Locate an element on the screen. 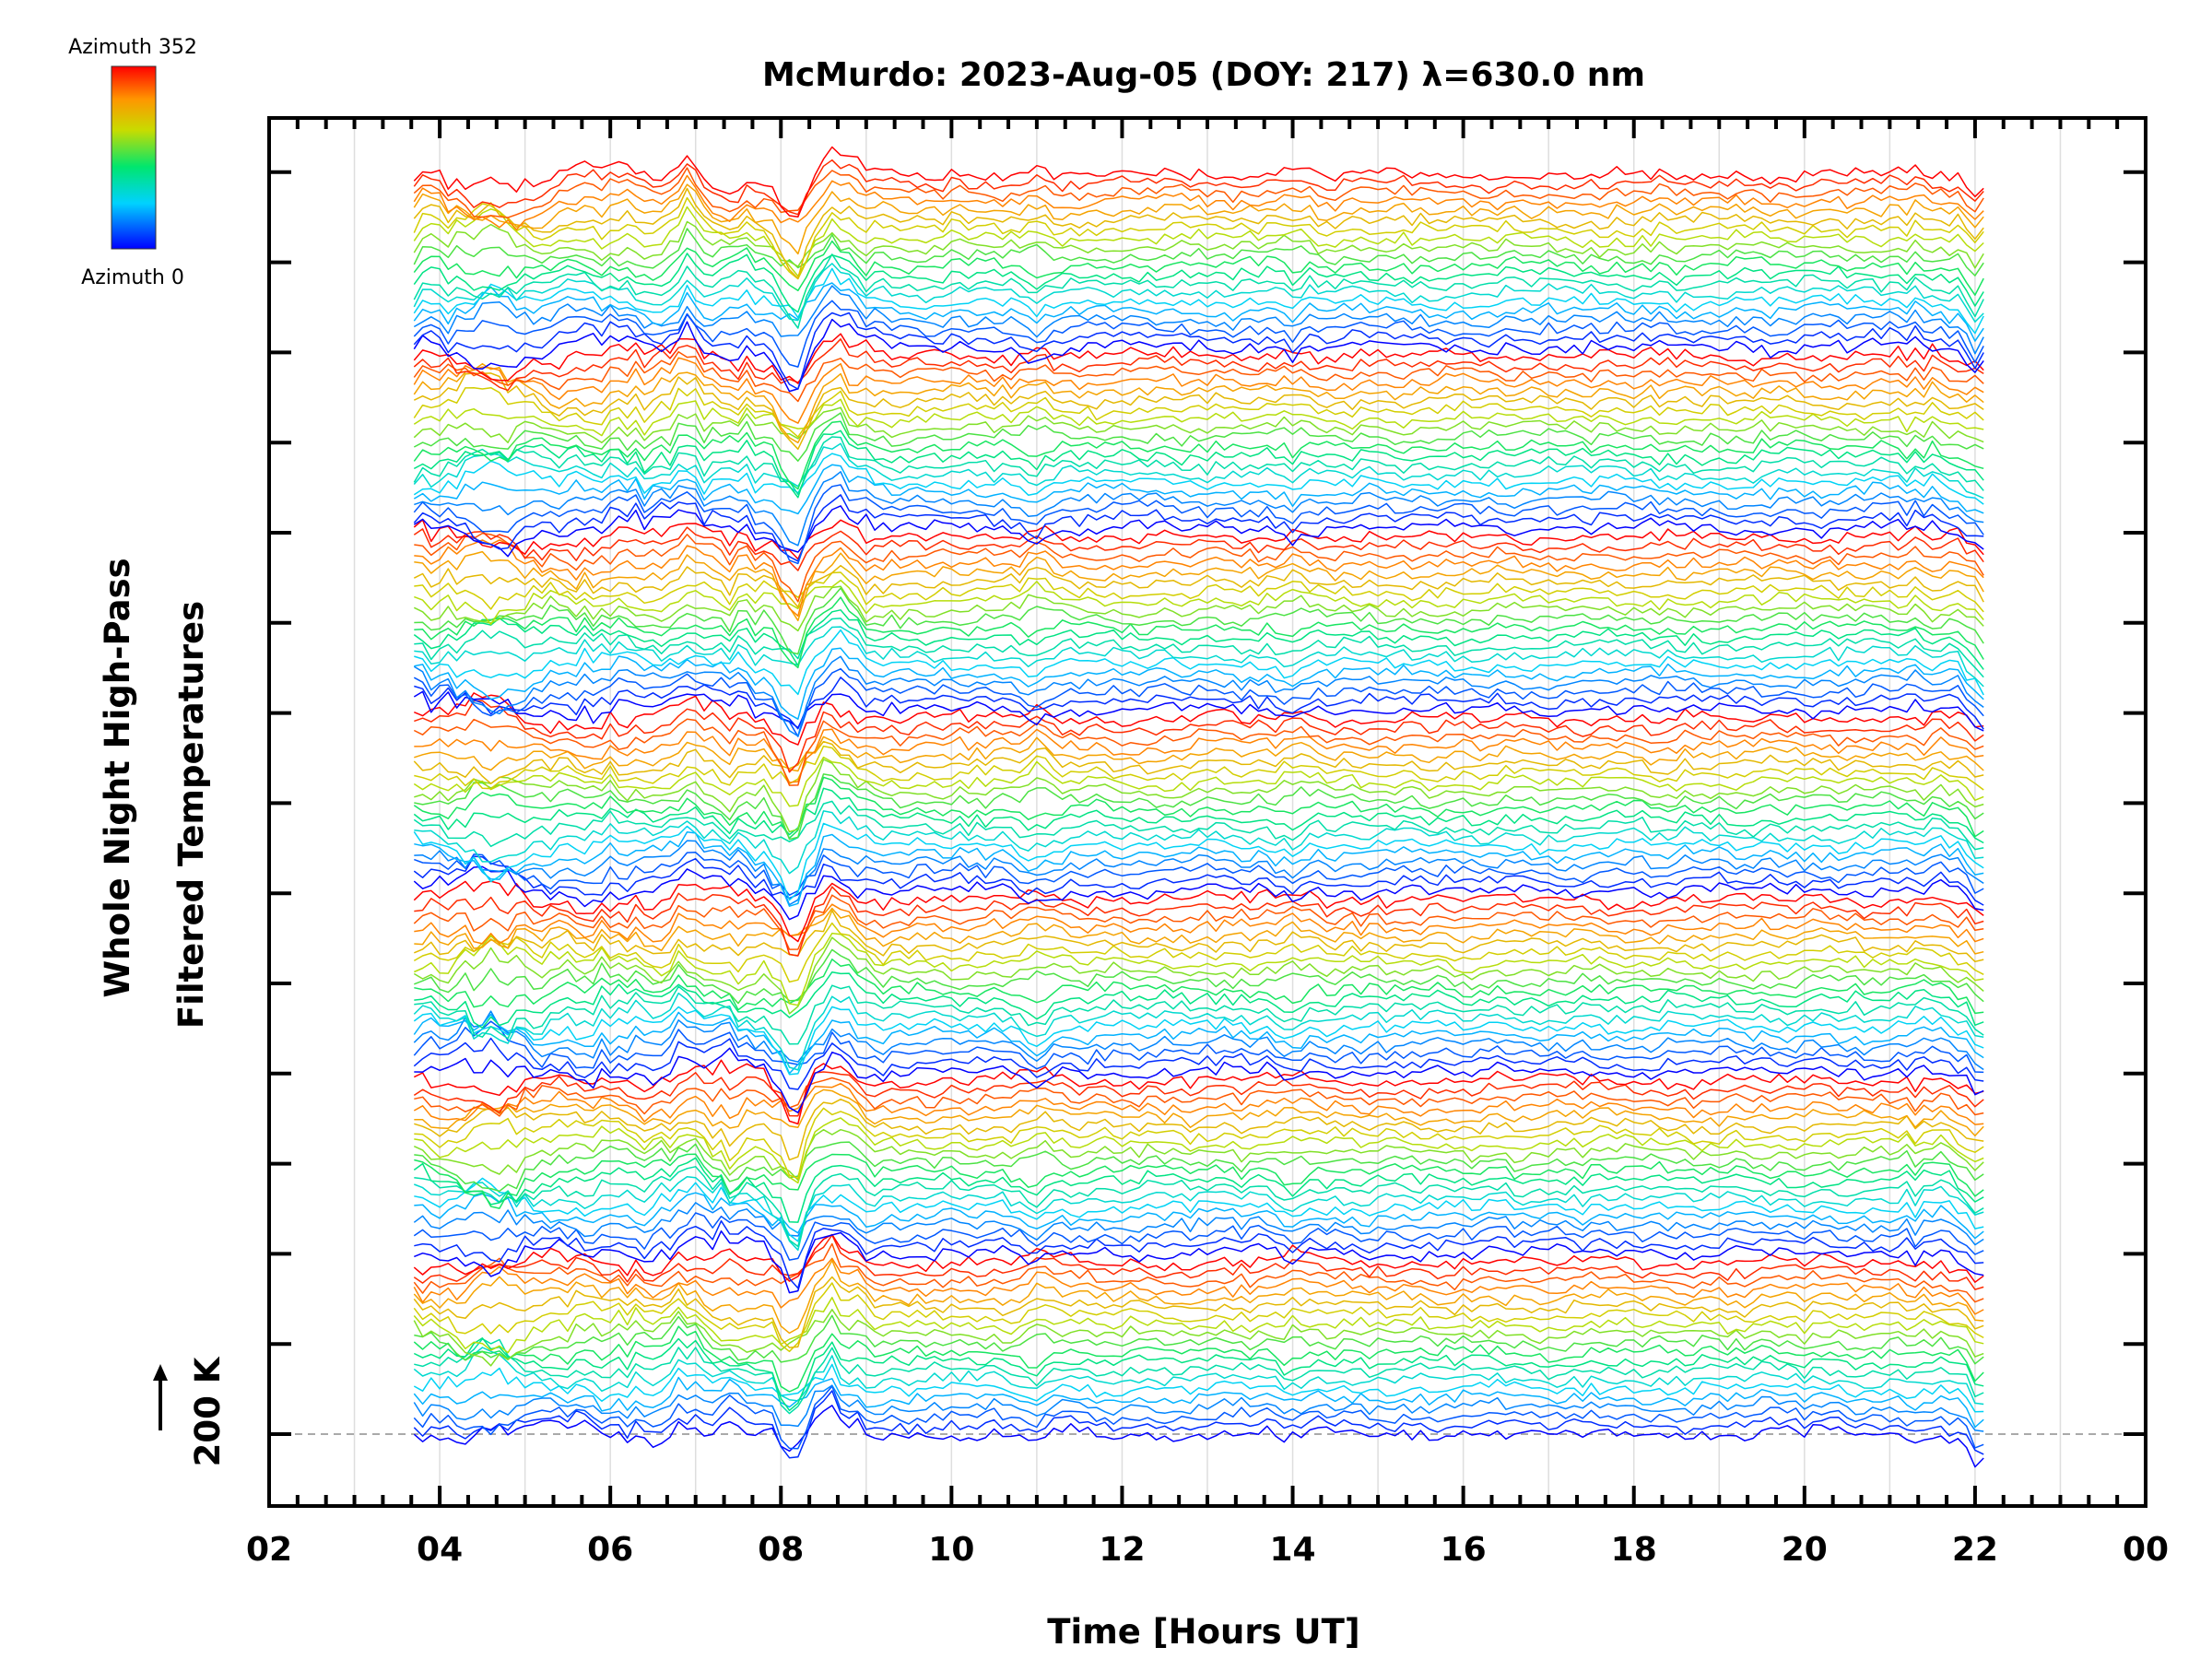 Image resolution: width=2212 pixels, height=1659 pixels. x-tick-label: 22 is located at coordinates (1975, 1550).